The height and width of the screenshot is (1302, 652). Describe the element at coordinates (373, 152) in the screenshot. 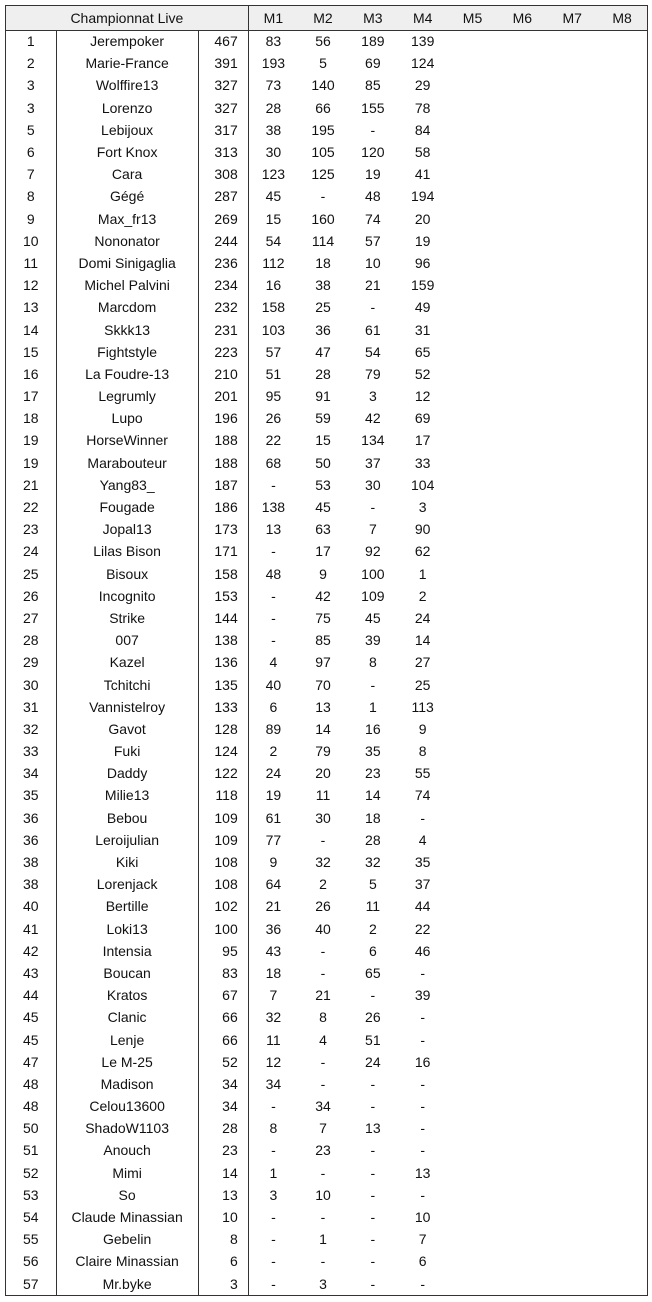

I see `round-score-cell: 120` at that location.